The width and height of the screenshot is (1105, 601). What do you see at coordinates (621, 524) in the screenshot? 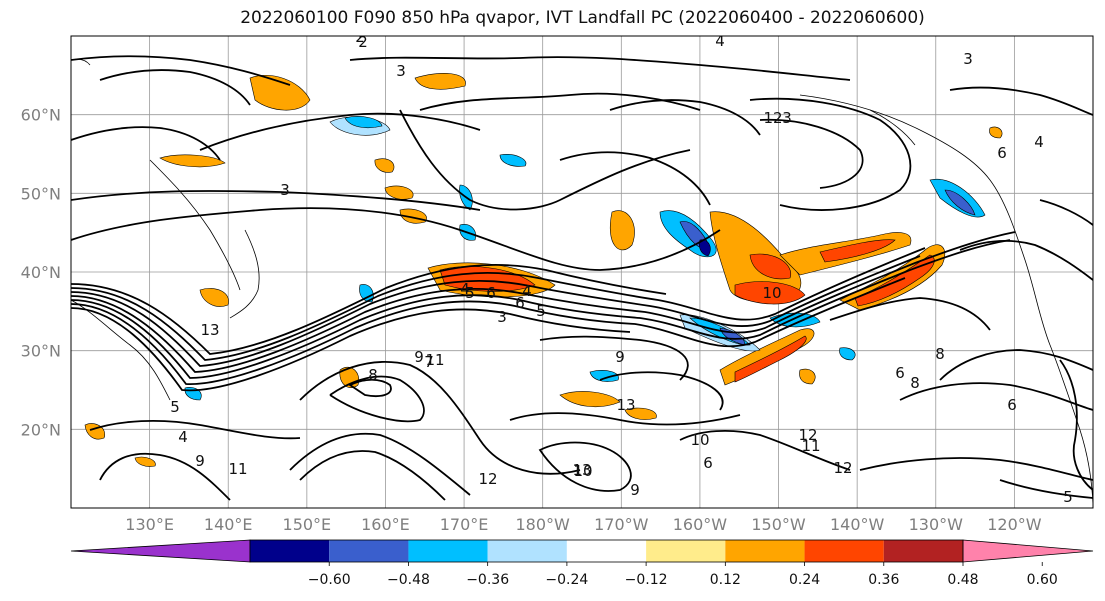
I see `lon-tick-label: 170°W` at bounding box center [621, 524].